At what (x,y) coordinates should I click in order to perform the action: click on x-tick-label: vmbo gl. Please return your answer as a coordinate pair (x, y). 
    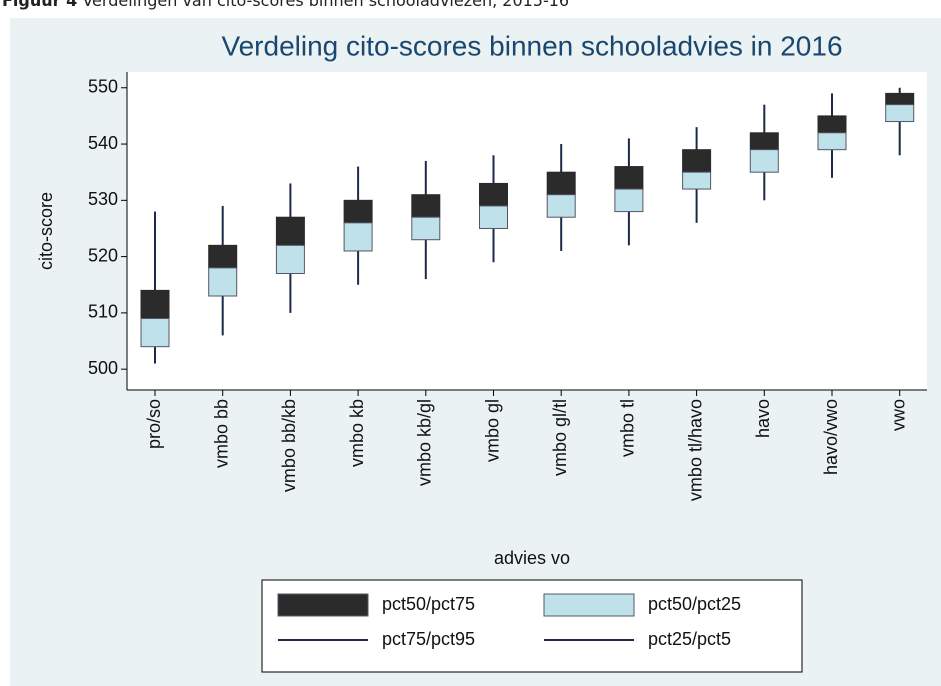
    Looking at the image, I should click on (492, 430).